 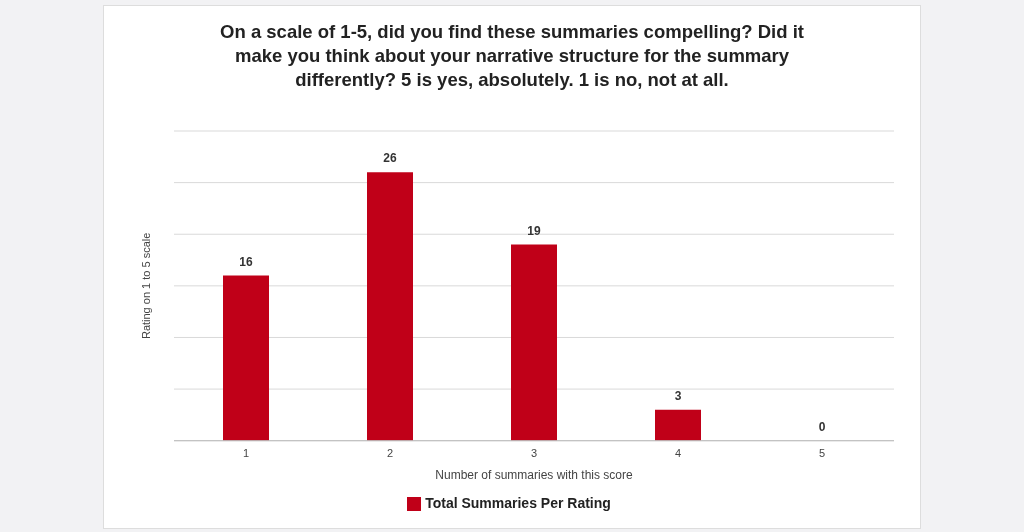 What do you see at coordinates (678, 452) in the screenshot?
I see `x-tick-label: 4` at bounding box center [678, 452].